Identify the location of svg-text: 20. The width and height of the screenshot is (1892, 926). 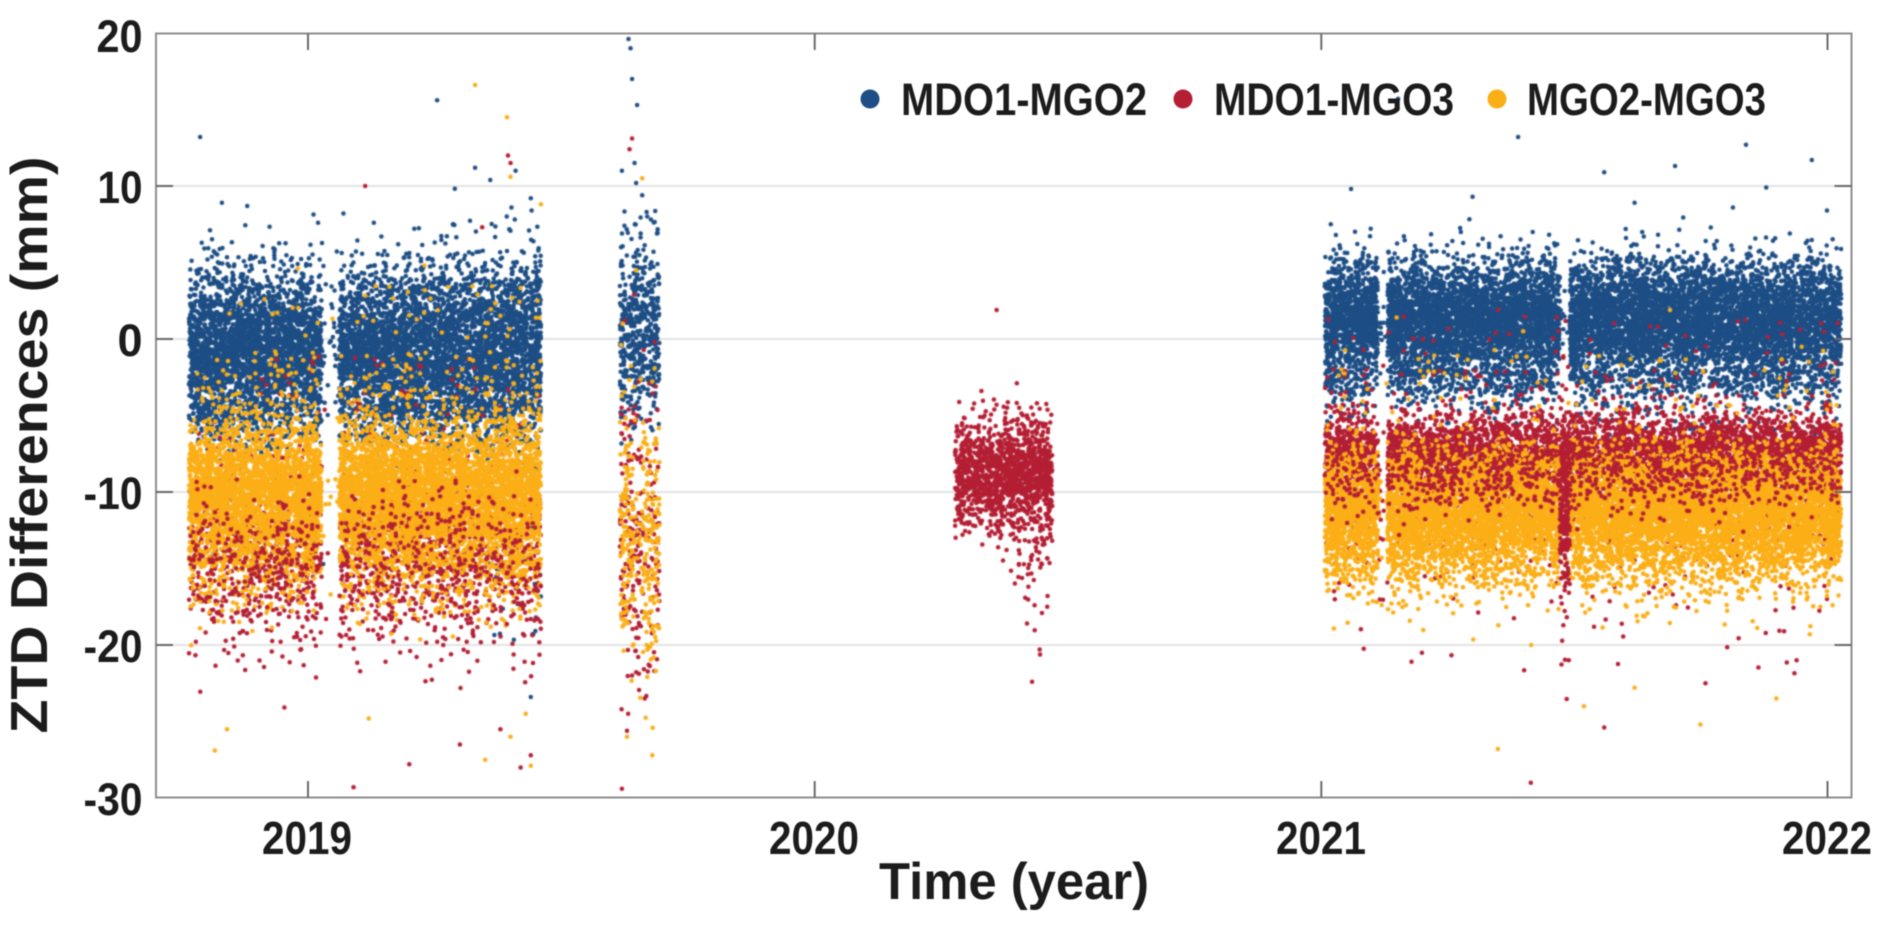
(120, 36).